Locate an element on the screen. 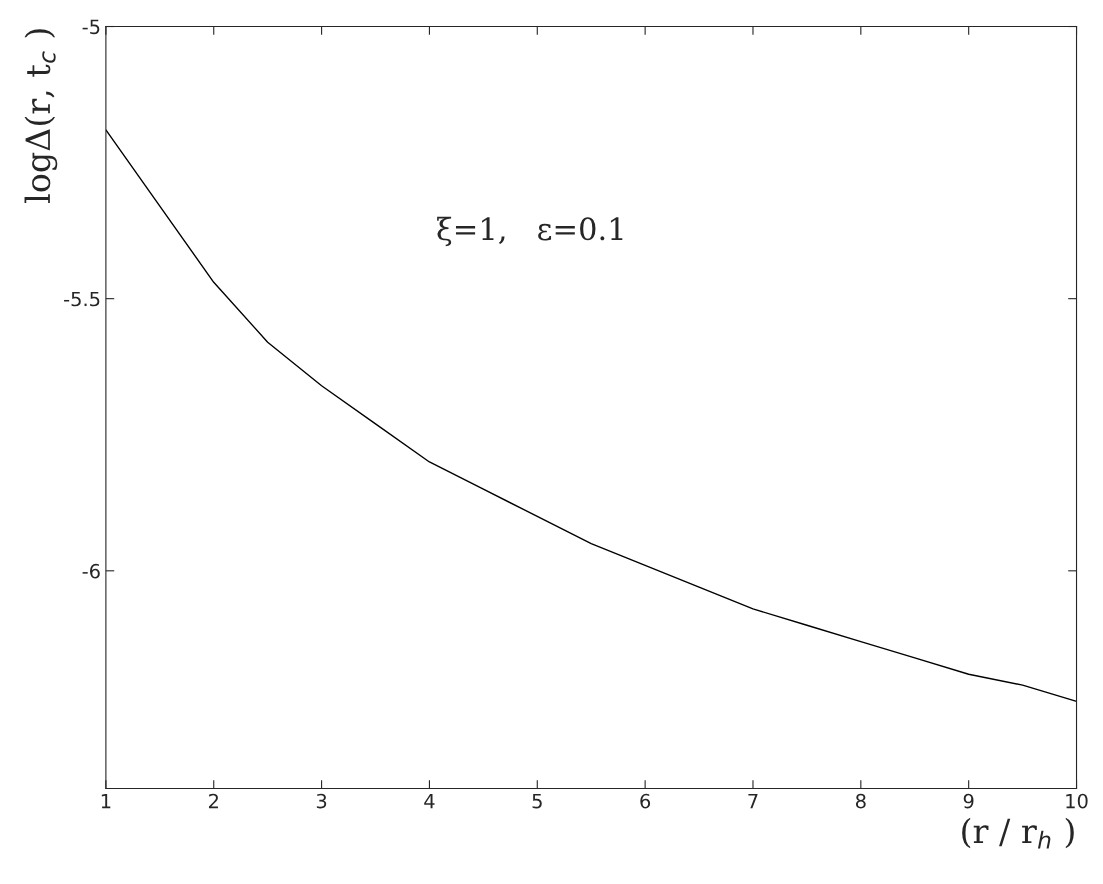 Image resolution: width=1103 pixels, height=884 pixels. x-tick-label: 7 is located at coordinates (753, 801).